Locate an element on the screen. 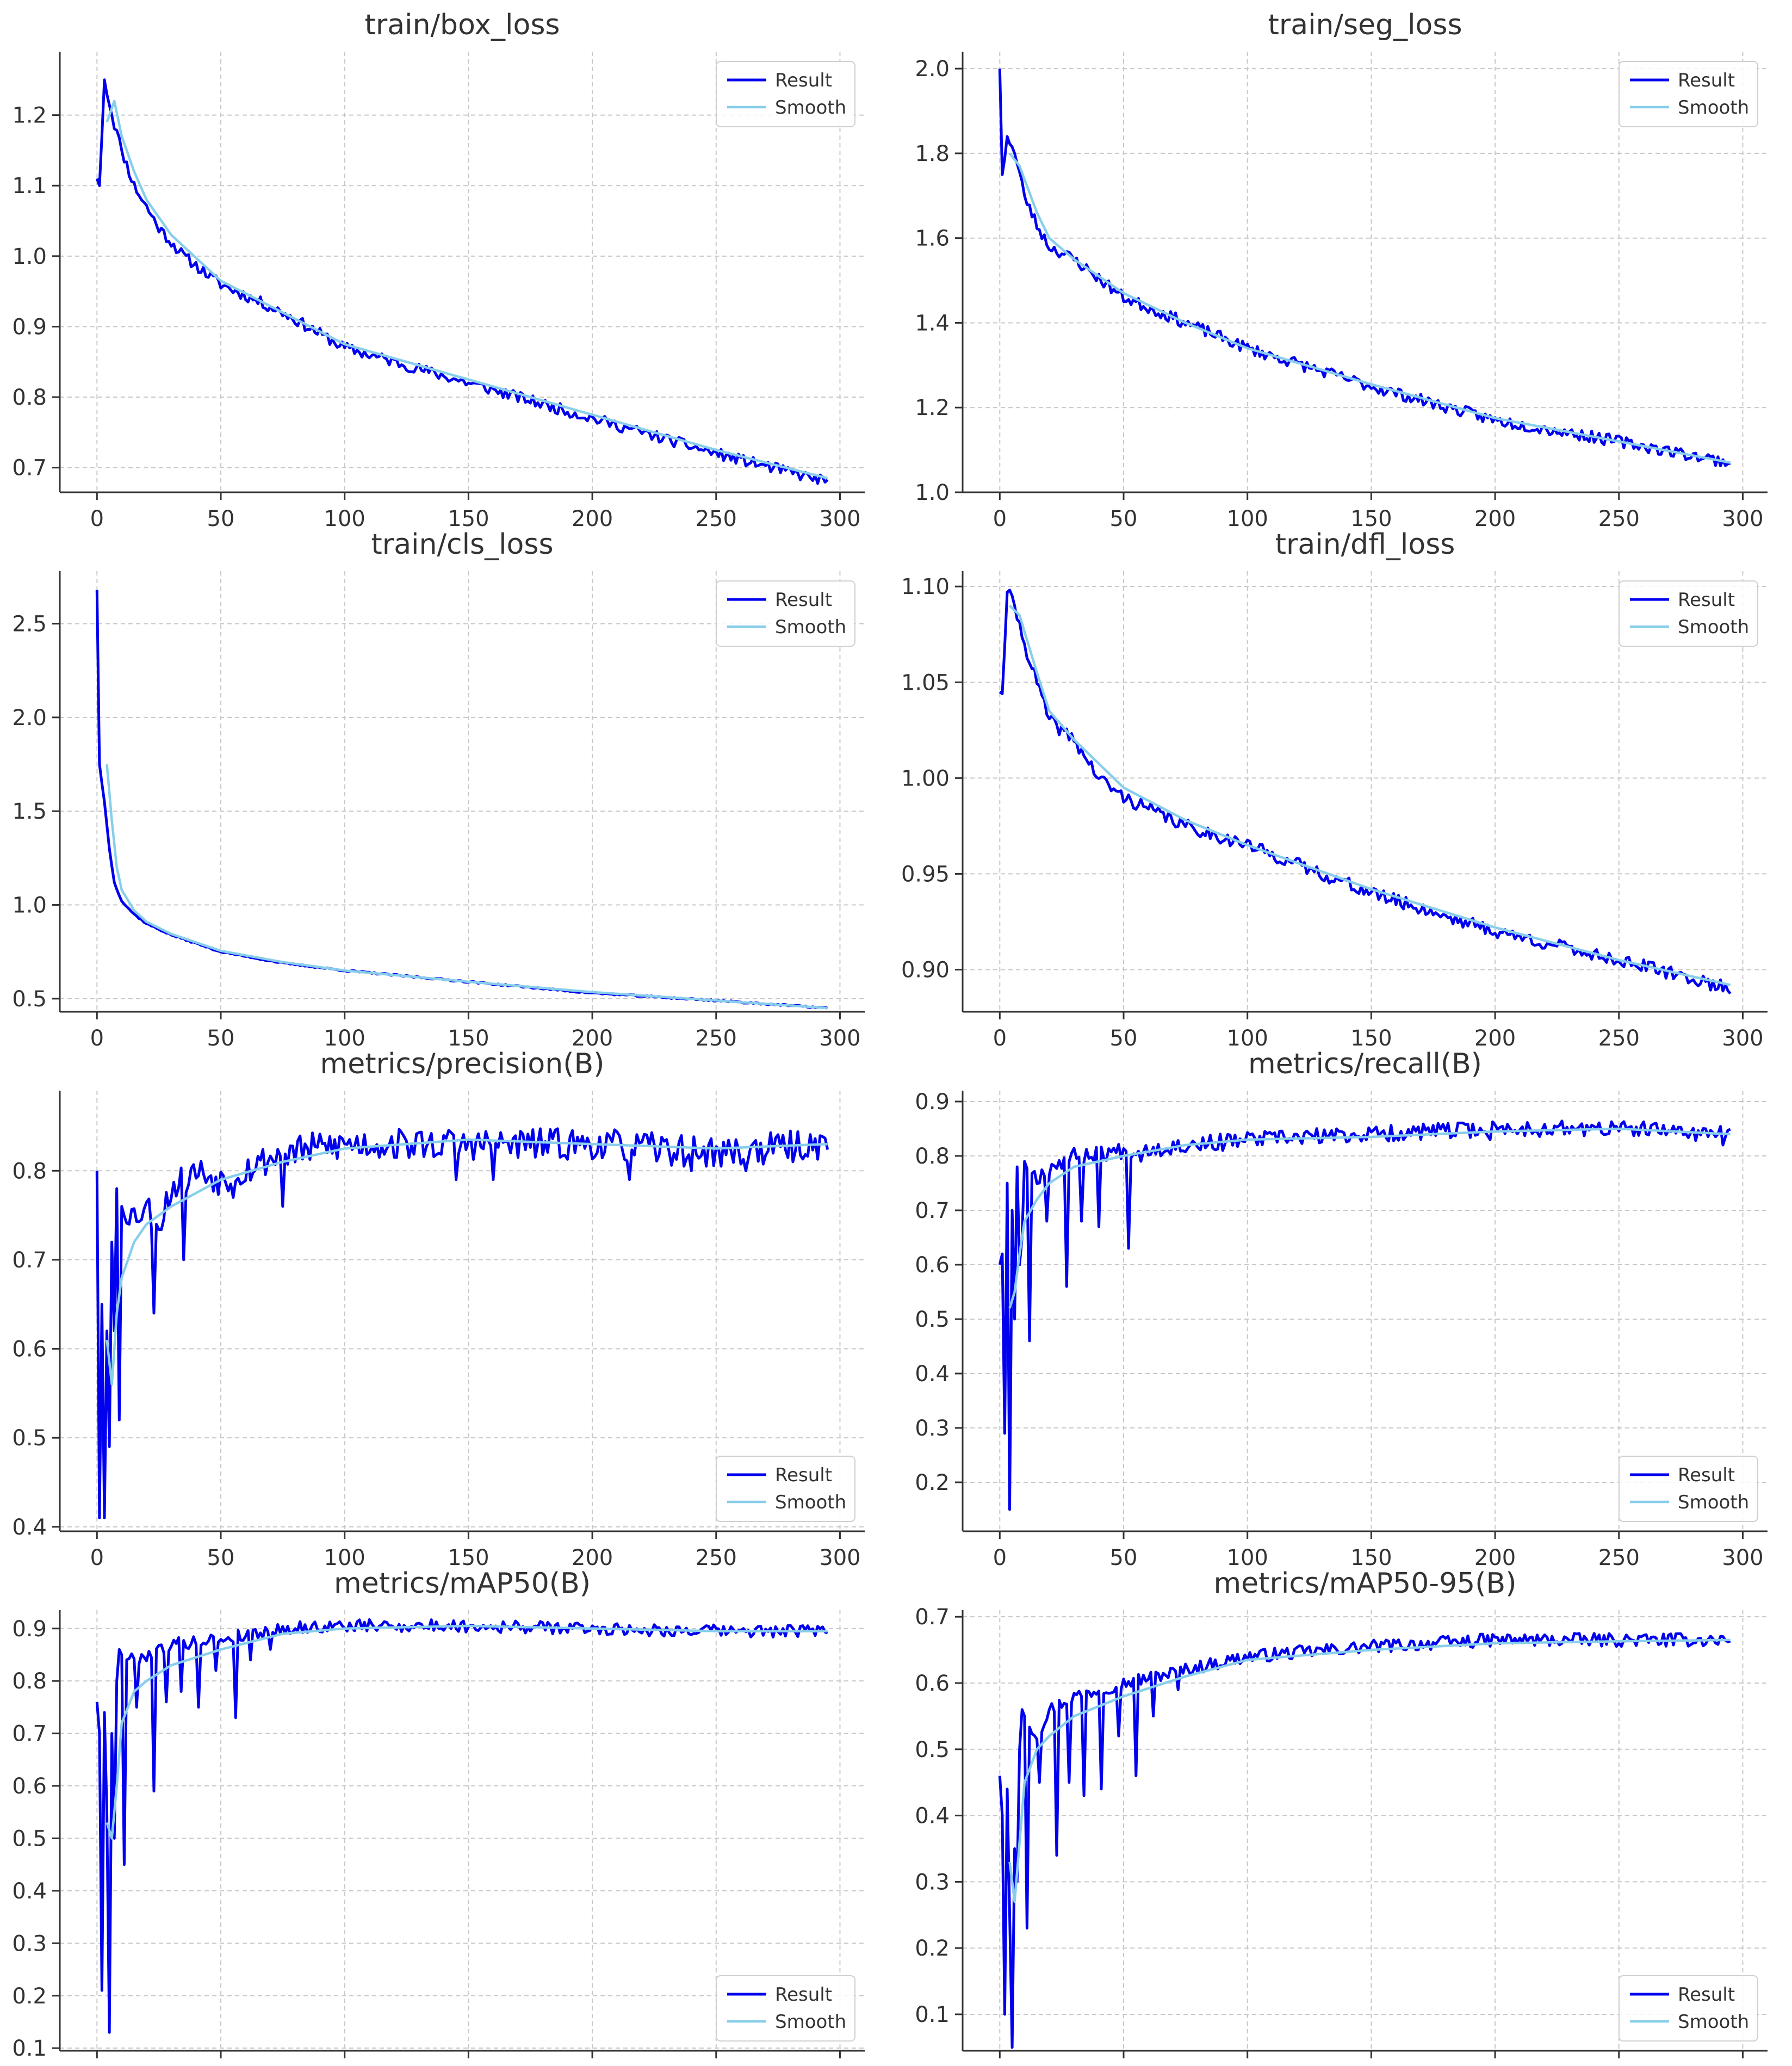 The image size is (1792, 2066). y-tick-label: 1.6 is located at coordinates (932, 239).